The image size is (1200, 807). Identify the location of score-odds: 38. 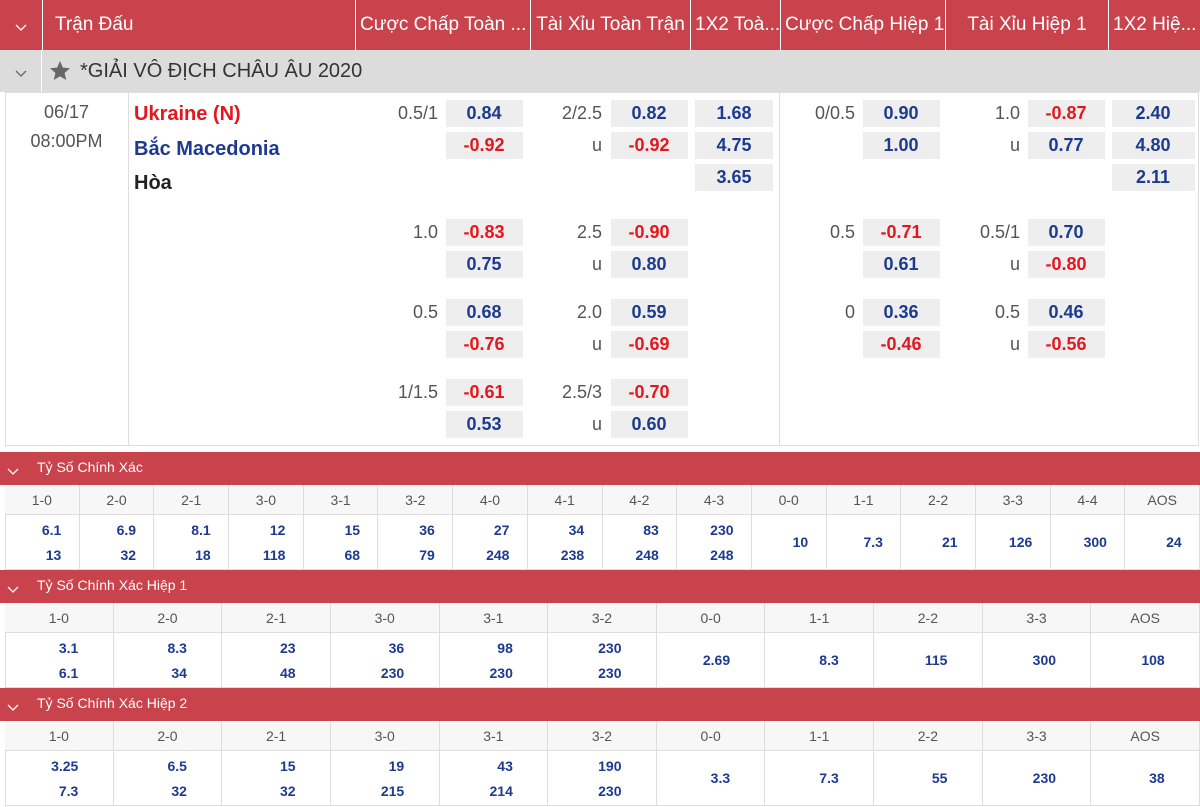
(1157, 778).